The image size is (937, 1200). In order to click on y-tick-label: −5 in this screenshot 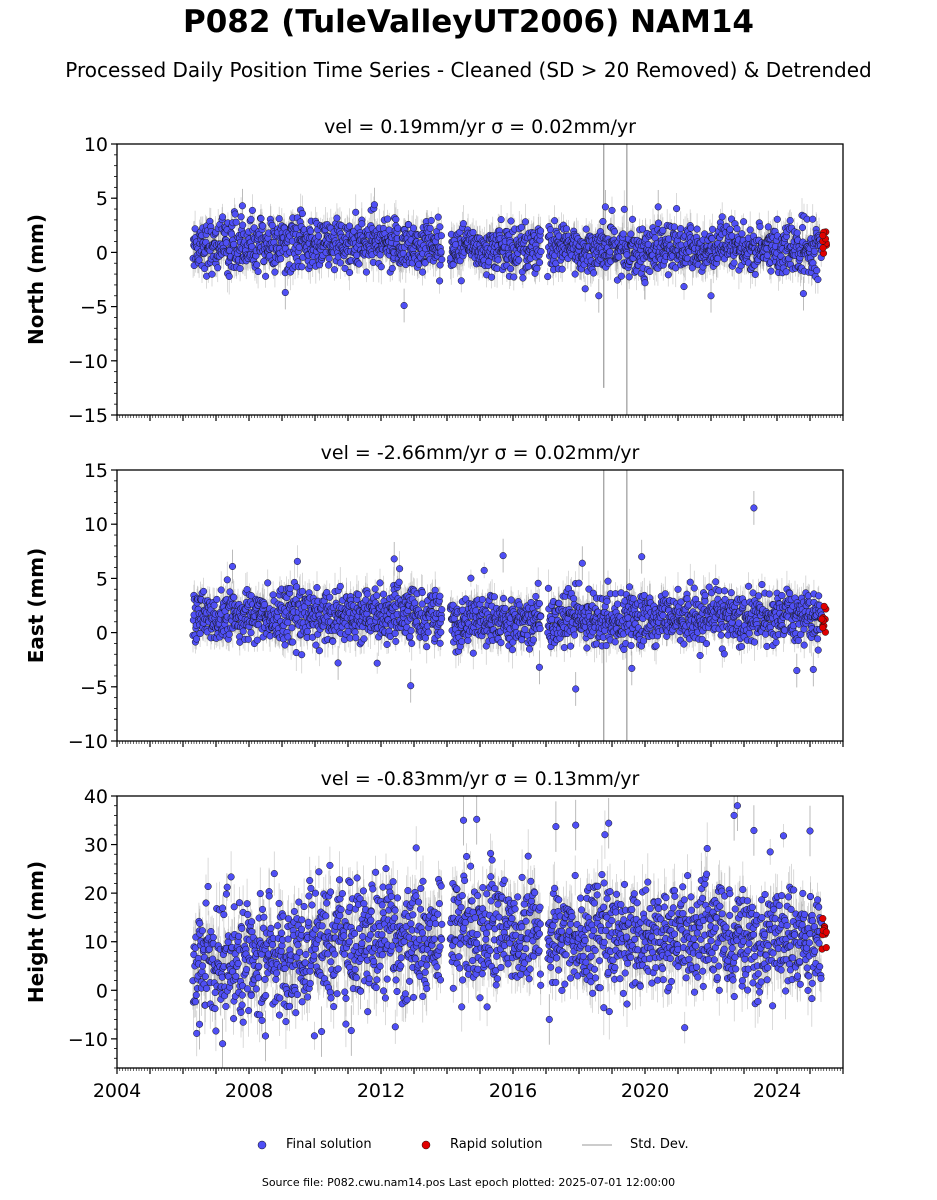, I will do `click(94, 308)`.